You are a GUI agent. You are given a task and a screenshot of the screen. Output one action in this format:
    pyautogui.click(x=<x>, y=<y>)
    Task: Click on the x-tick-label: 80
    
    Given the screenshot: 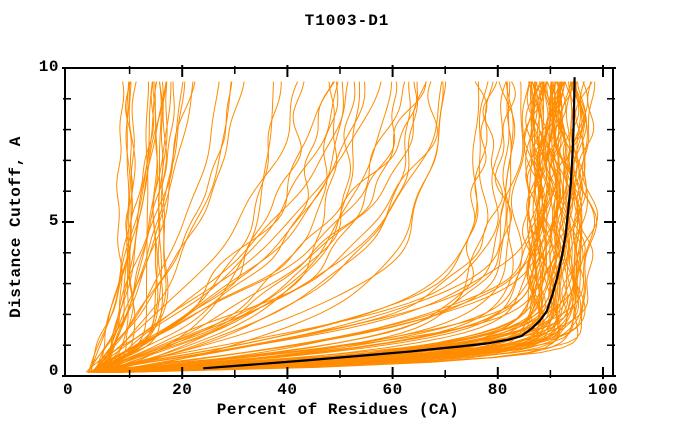 What is the action you would take?
    pyautogui.click(x=497, y=390)
    